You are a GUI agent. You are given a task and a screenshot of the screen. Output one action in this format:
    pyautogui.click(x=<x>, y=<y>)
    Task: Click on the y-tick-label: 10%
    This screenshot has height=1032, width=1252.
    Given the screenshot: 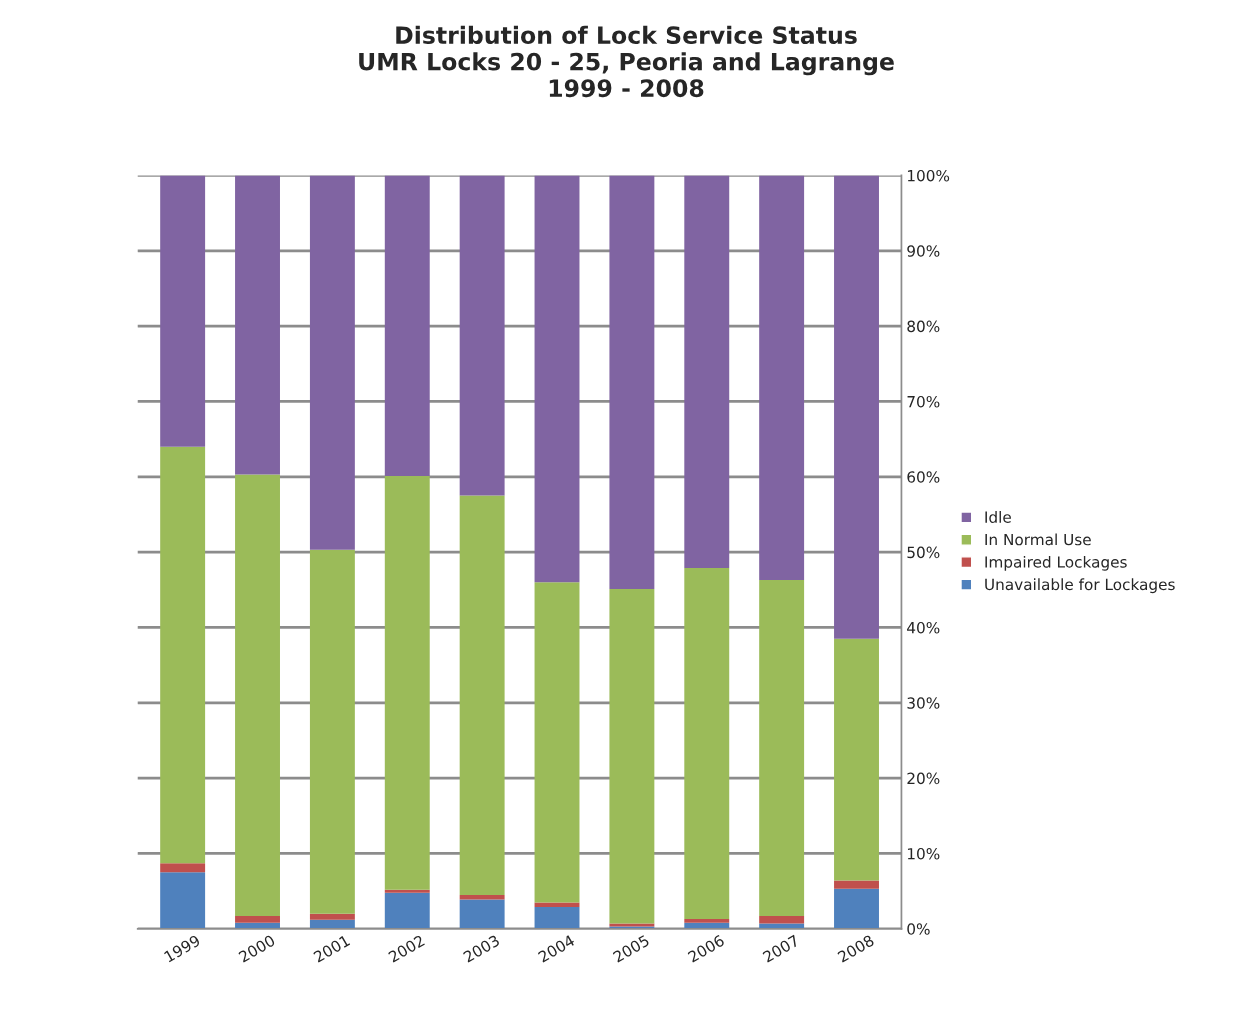 What is the action you would take?
    pyautogui.click(x=923, y=853)
    